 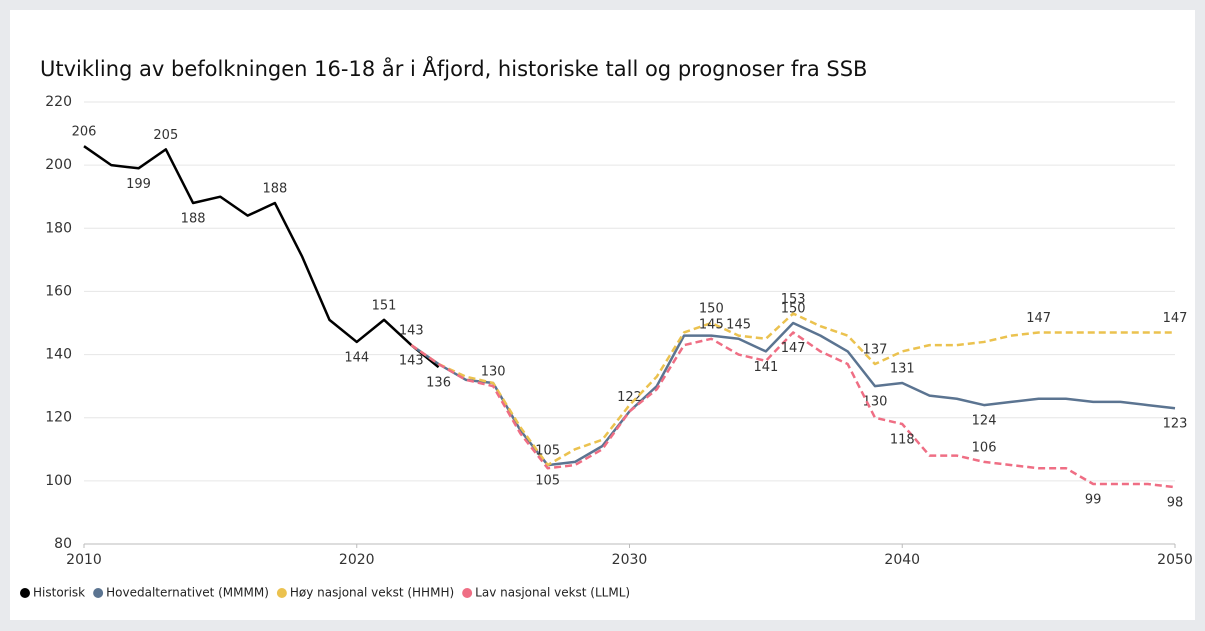 I want to click on x-tick-label: 2040, so click(x=902, y=560).